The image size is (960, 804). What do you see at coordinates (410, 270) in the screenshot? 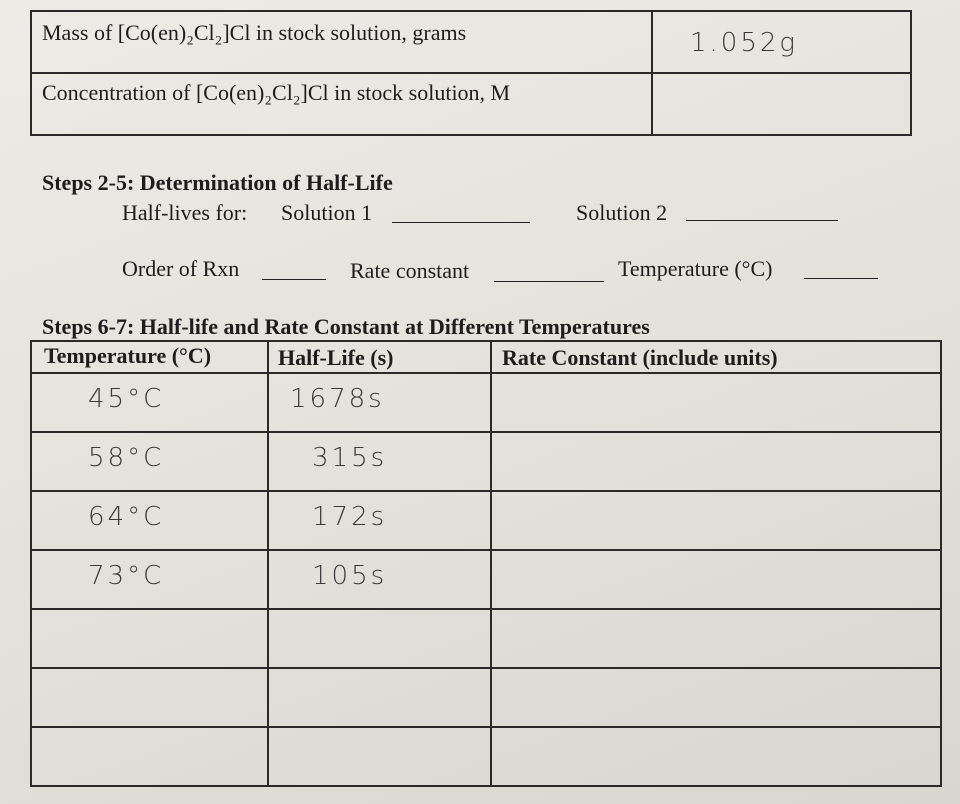
I see `label: Rate constant` at bounding box center [410, 270].